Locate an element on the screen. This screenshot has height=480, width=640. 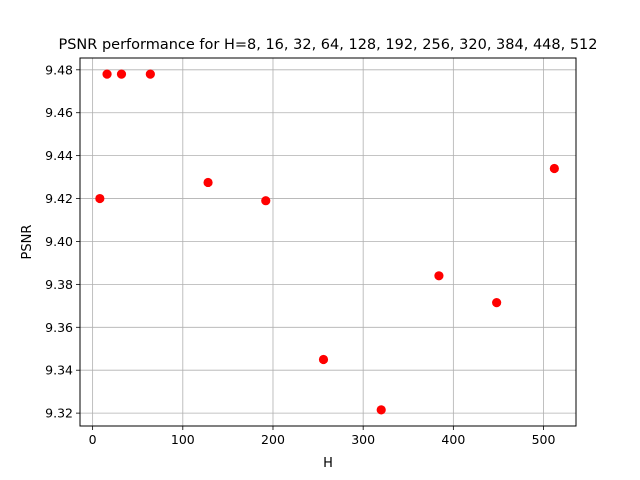
y-axis: 9.32 9.34 9.36 9.38 9.40 9.42 9.44 9.46 9.48 is located at coordinates (62, 241).